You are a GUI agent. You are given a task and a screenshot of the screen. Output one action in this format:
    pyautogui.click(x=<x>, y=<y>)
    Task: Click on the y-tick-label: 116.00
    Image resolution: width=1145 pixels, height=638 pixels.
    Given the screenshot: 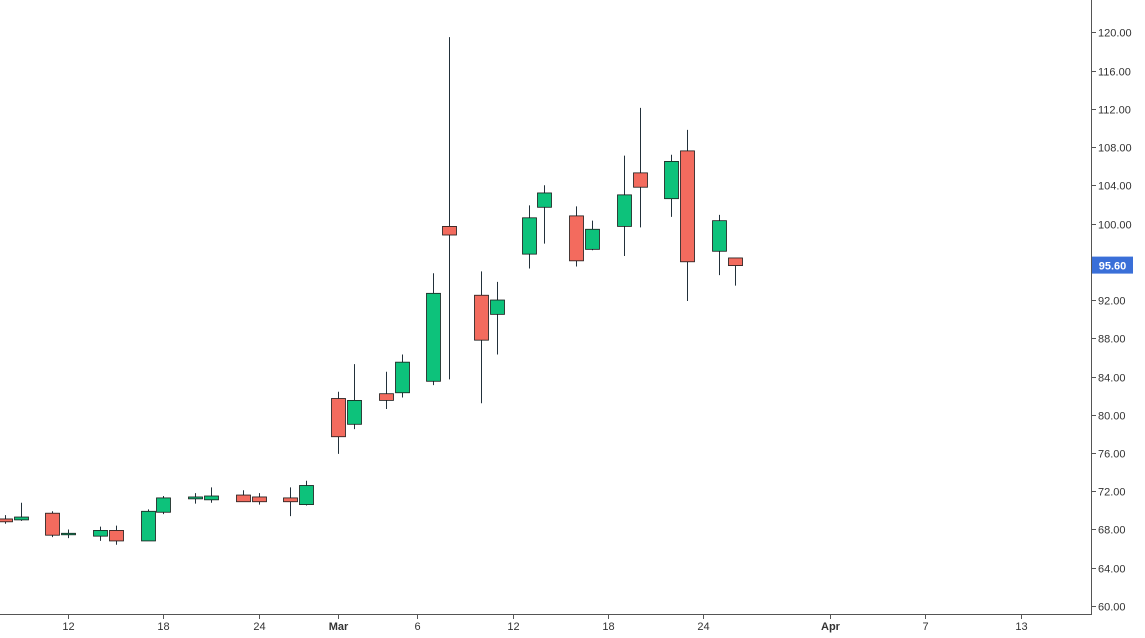 What is the action you would take?
    pyautogui.click(x=1114, y=73)
    